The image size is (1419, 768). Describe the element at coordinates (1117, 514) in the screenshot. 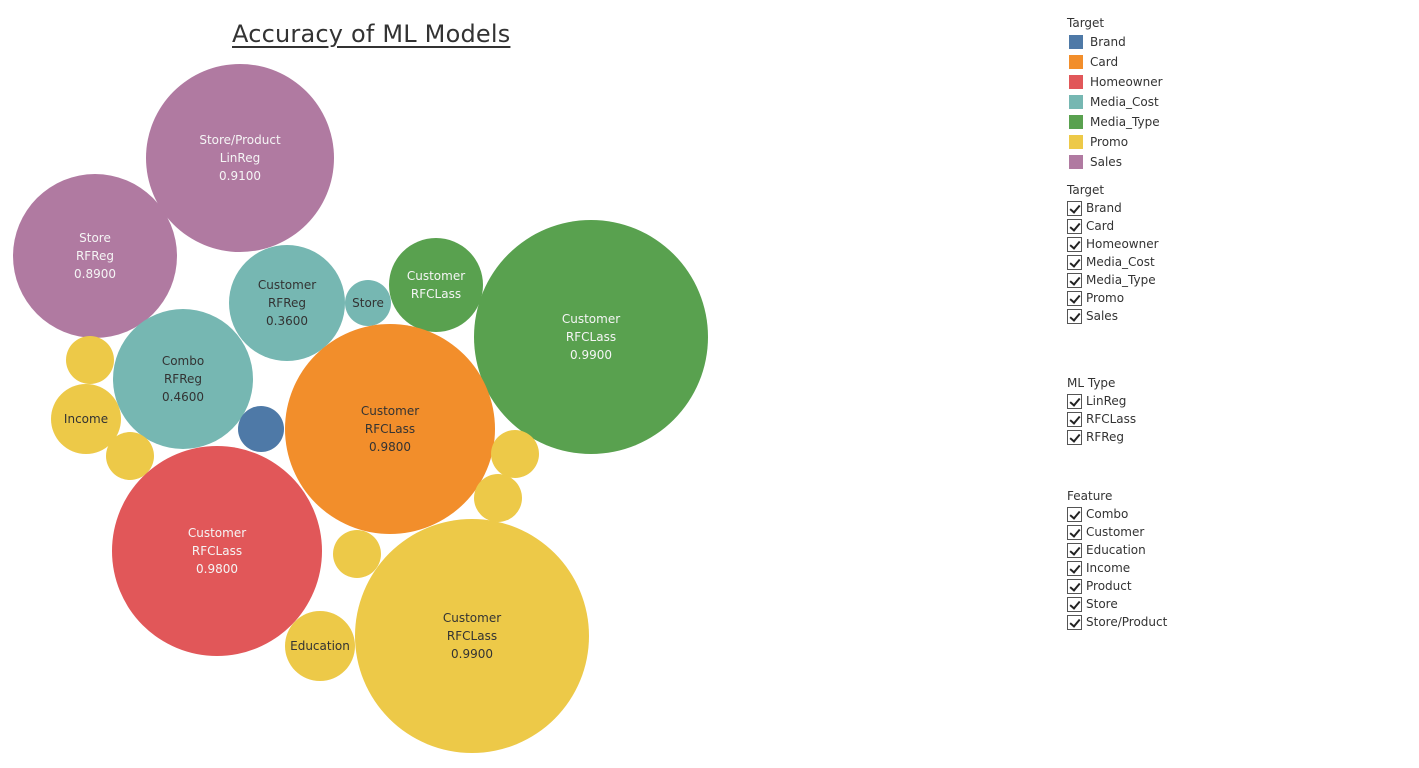

I see `filter-option: Combo` at that location.